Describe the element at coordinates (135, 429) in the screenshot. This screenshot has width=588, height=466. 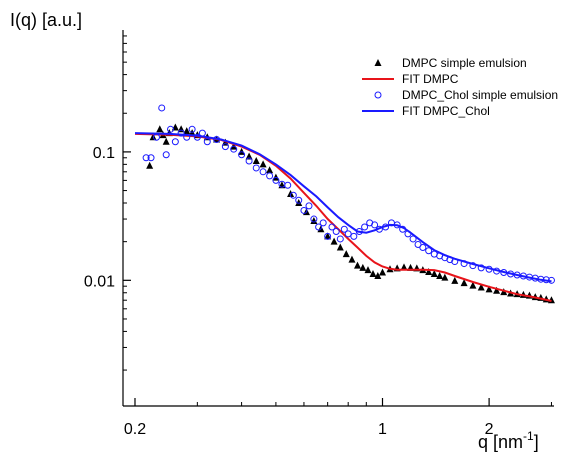
I see `x-tick-label: 0.2` at that location.